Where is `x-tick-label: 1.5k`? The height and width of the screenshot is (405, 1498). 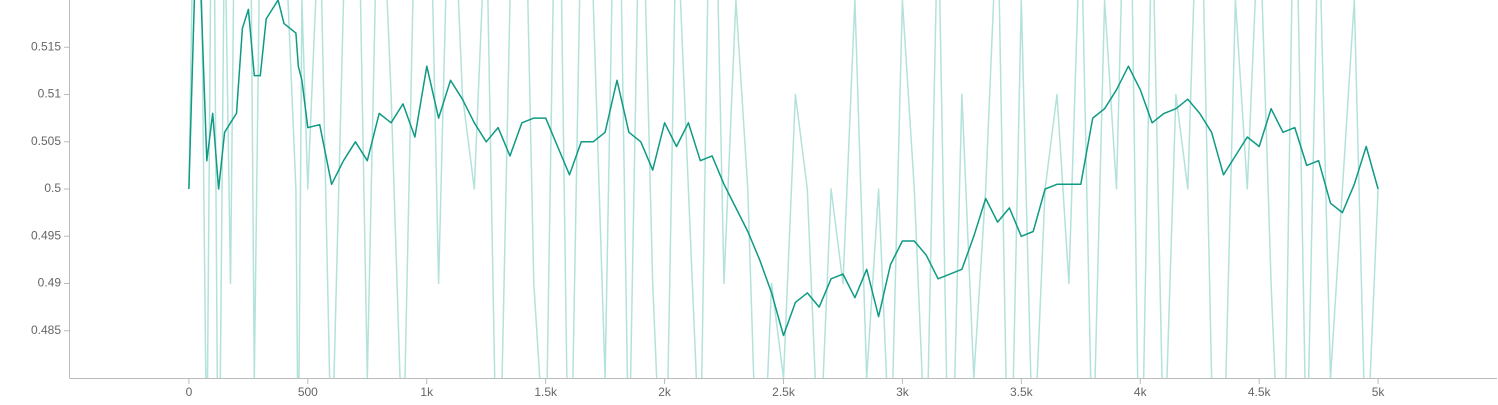
x-tick-label: 1.5k is located at coordinates (546, 392).